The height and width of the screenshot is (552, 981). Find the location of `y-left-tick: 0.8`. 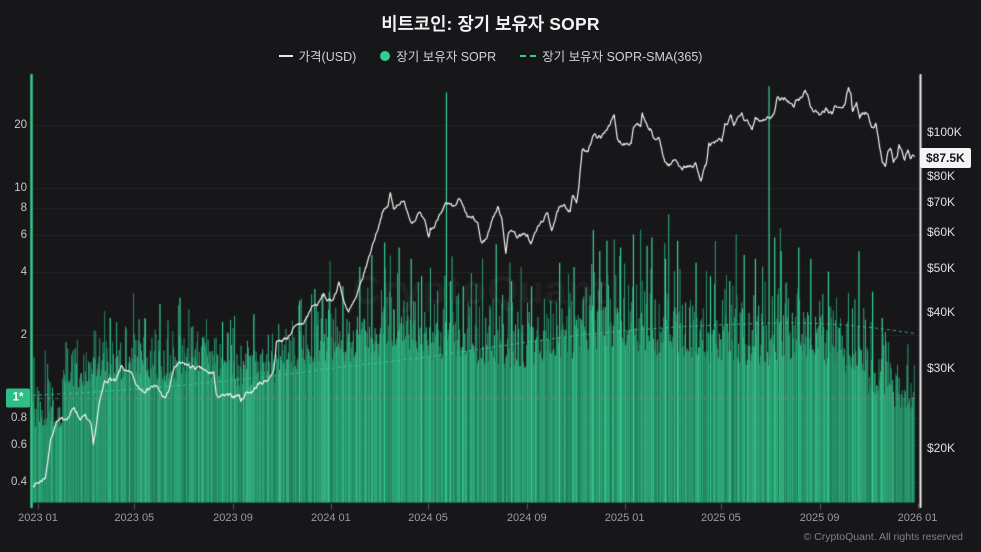

y-left-tick: 0.8 is located at coordinates (19, 418).